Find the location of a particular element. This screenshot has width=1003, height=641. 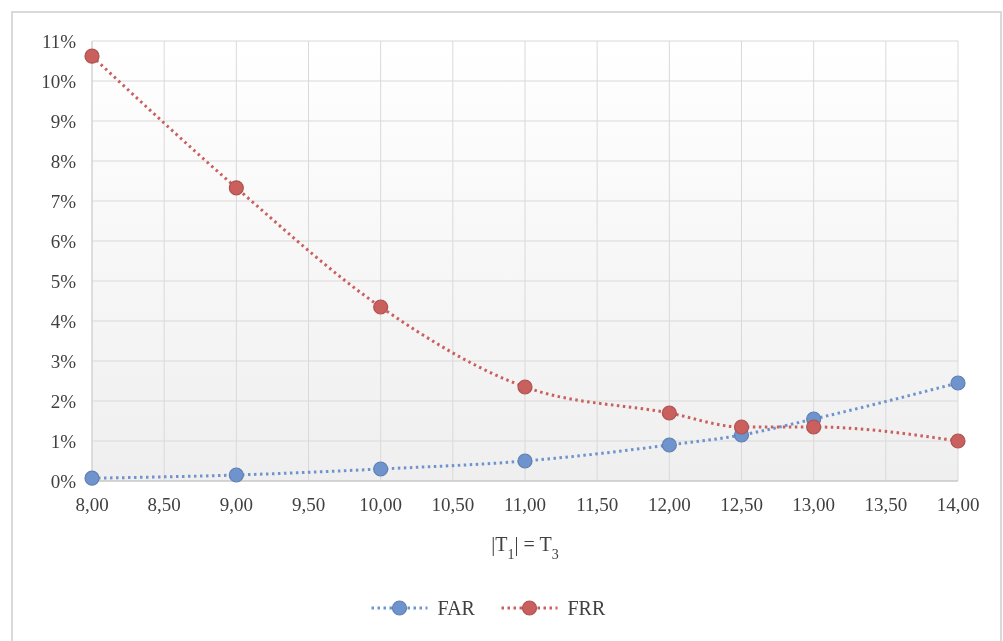

y-tick-label: 7% is located at coordinates (63, 201).